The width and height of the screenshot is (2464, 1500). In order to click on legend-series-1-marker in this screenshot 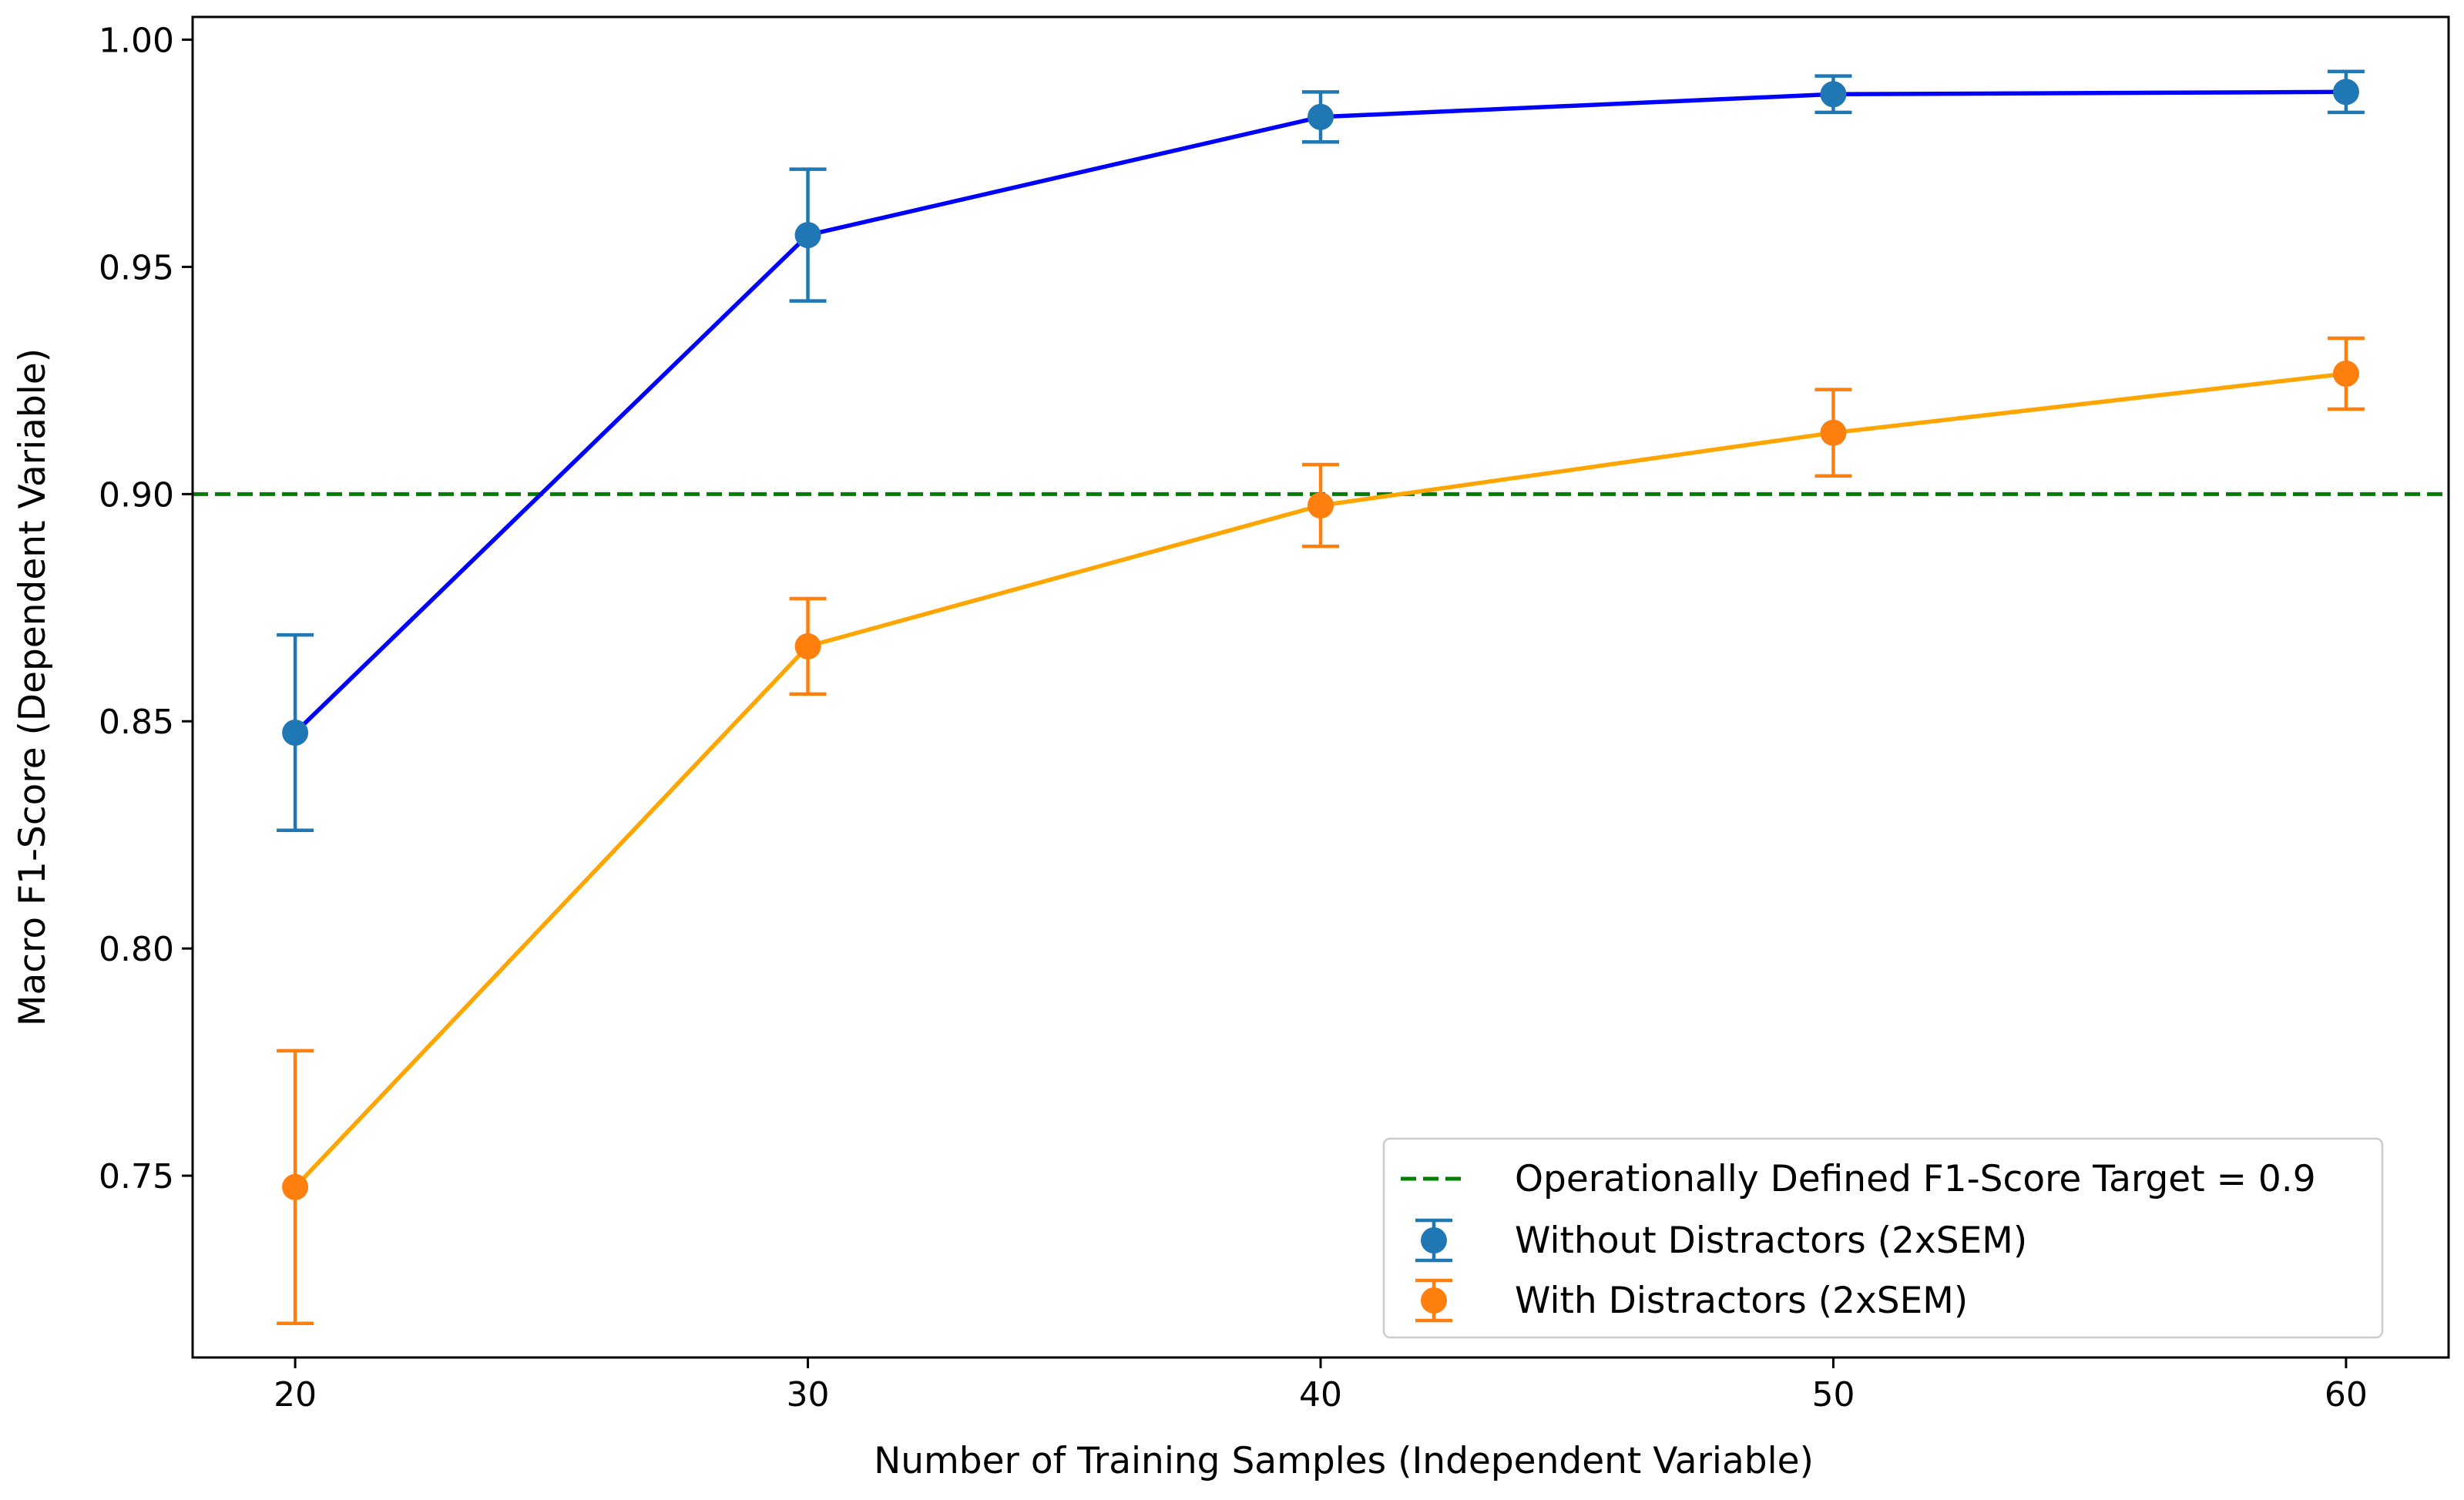, I will do `click(1434, 1300)`.